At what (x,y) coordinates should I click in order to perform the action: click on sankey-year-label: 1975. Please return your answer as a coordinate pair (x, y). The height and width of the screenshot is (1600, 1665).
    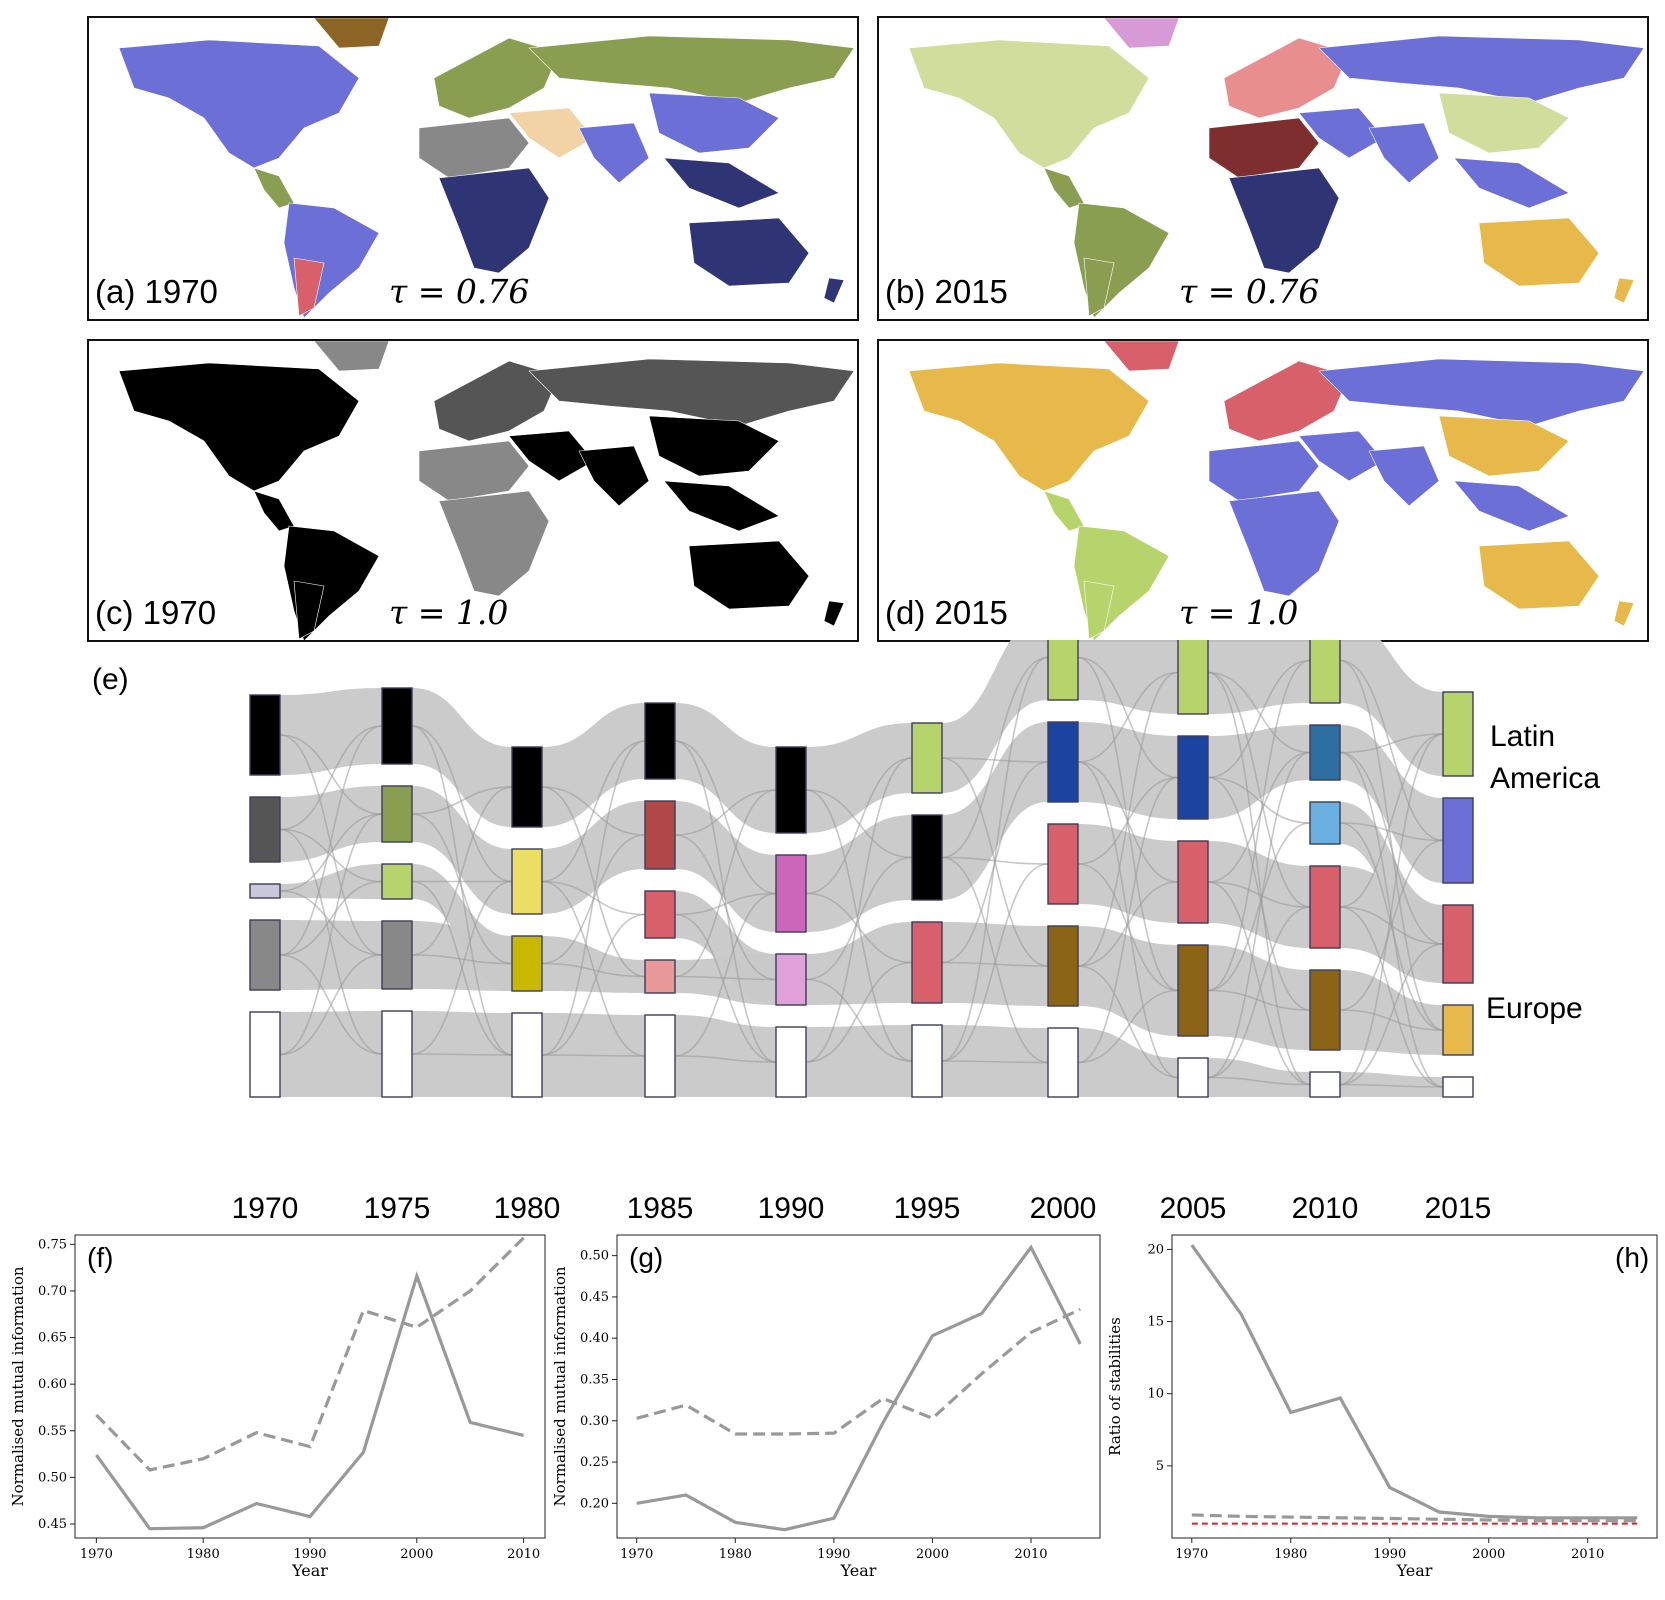
    Looking at the image, I should click on (397, 1208).